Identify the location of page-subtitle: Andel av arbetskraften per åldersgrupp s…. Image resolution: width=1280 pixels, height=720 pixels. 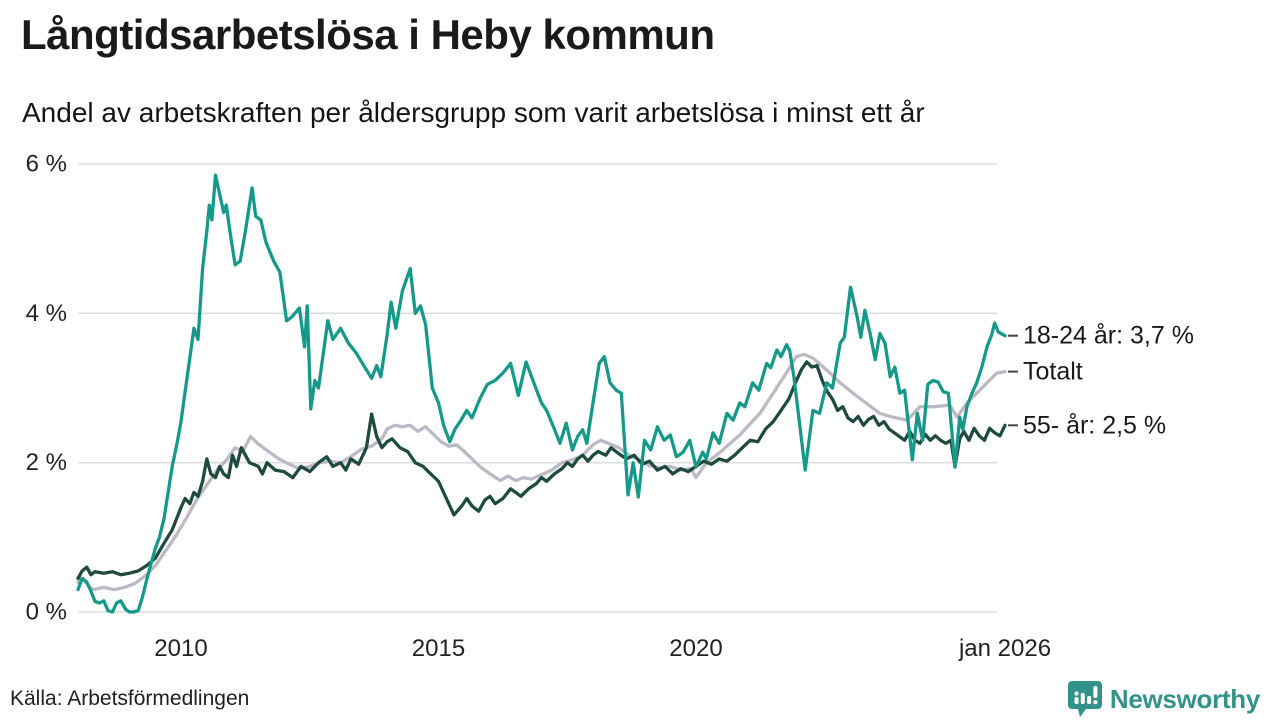
(473, 112).